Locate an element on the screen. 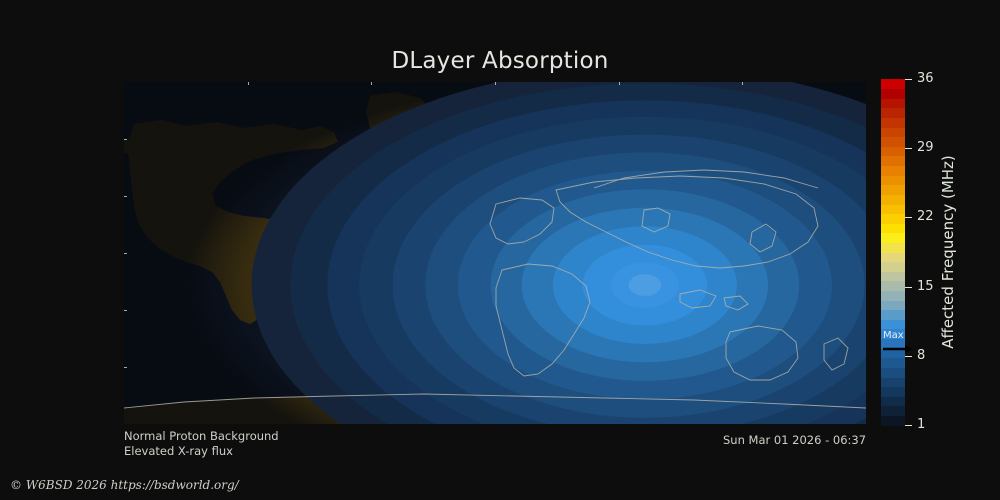  xray-status-note: Elevated X-ray flux is located at coordinates (178, 451).